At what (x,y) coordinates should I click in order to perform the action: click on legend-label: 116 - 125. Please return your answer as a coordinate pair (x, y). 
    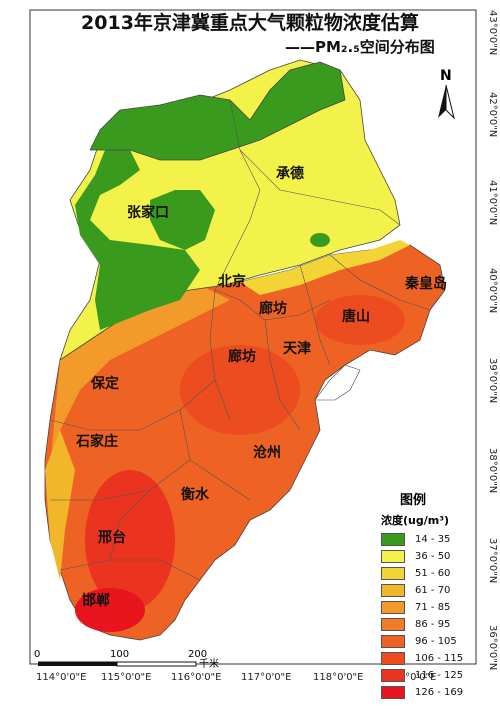
    Looking at the image, I should click on (439, 675).